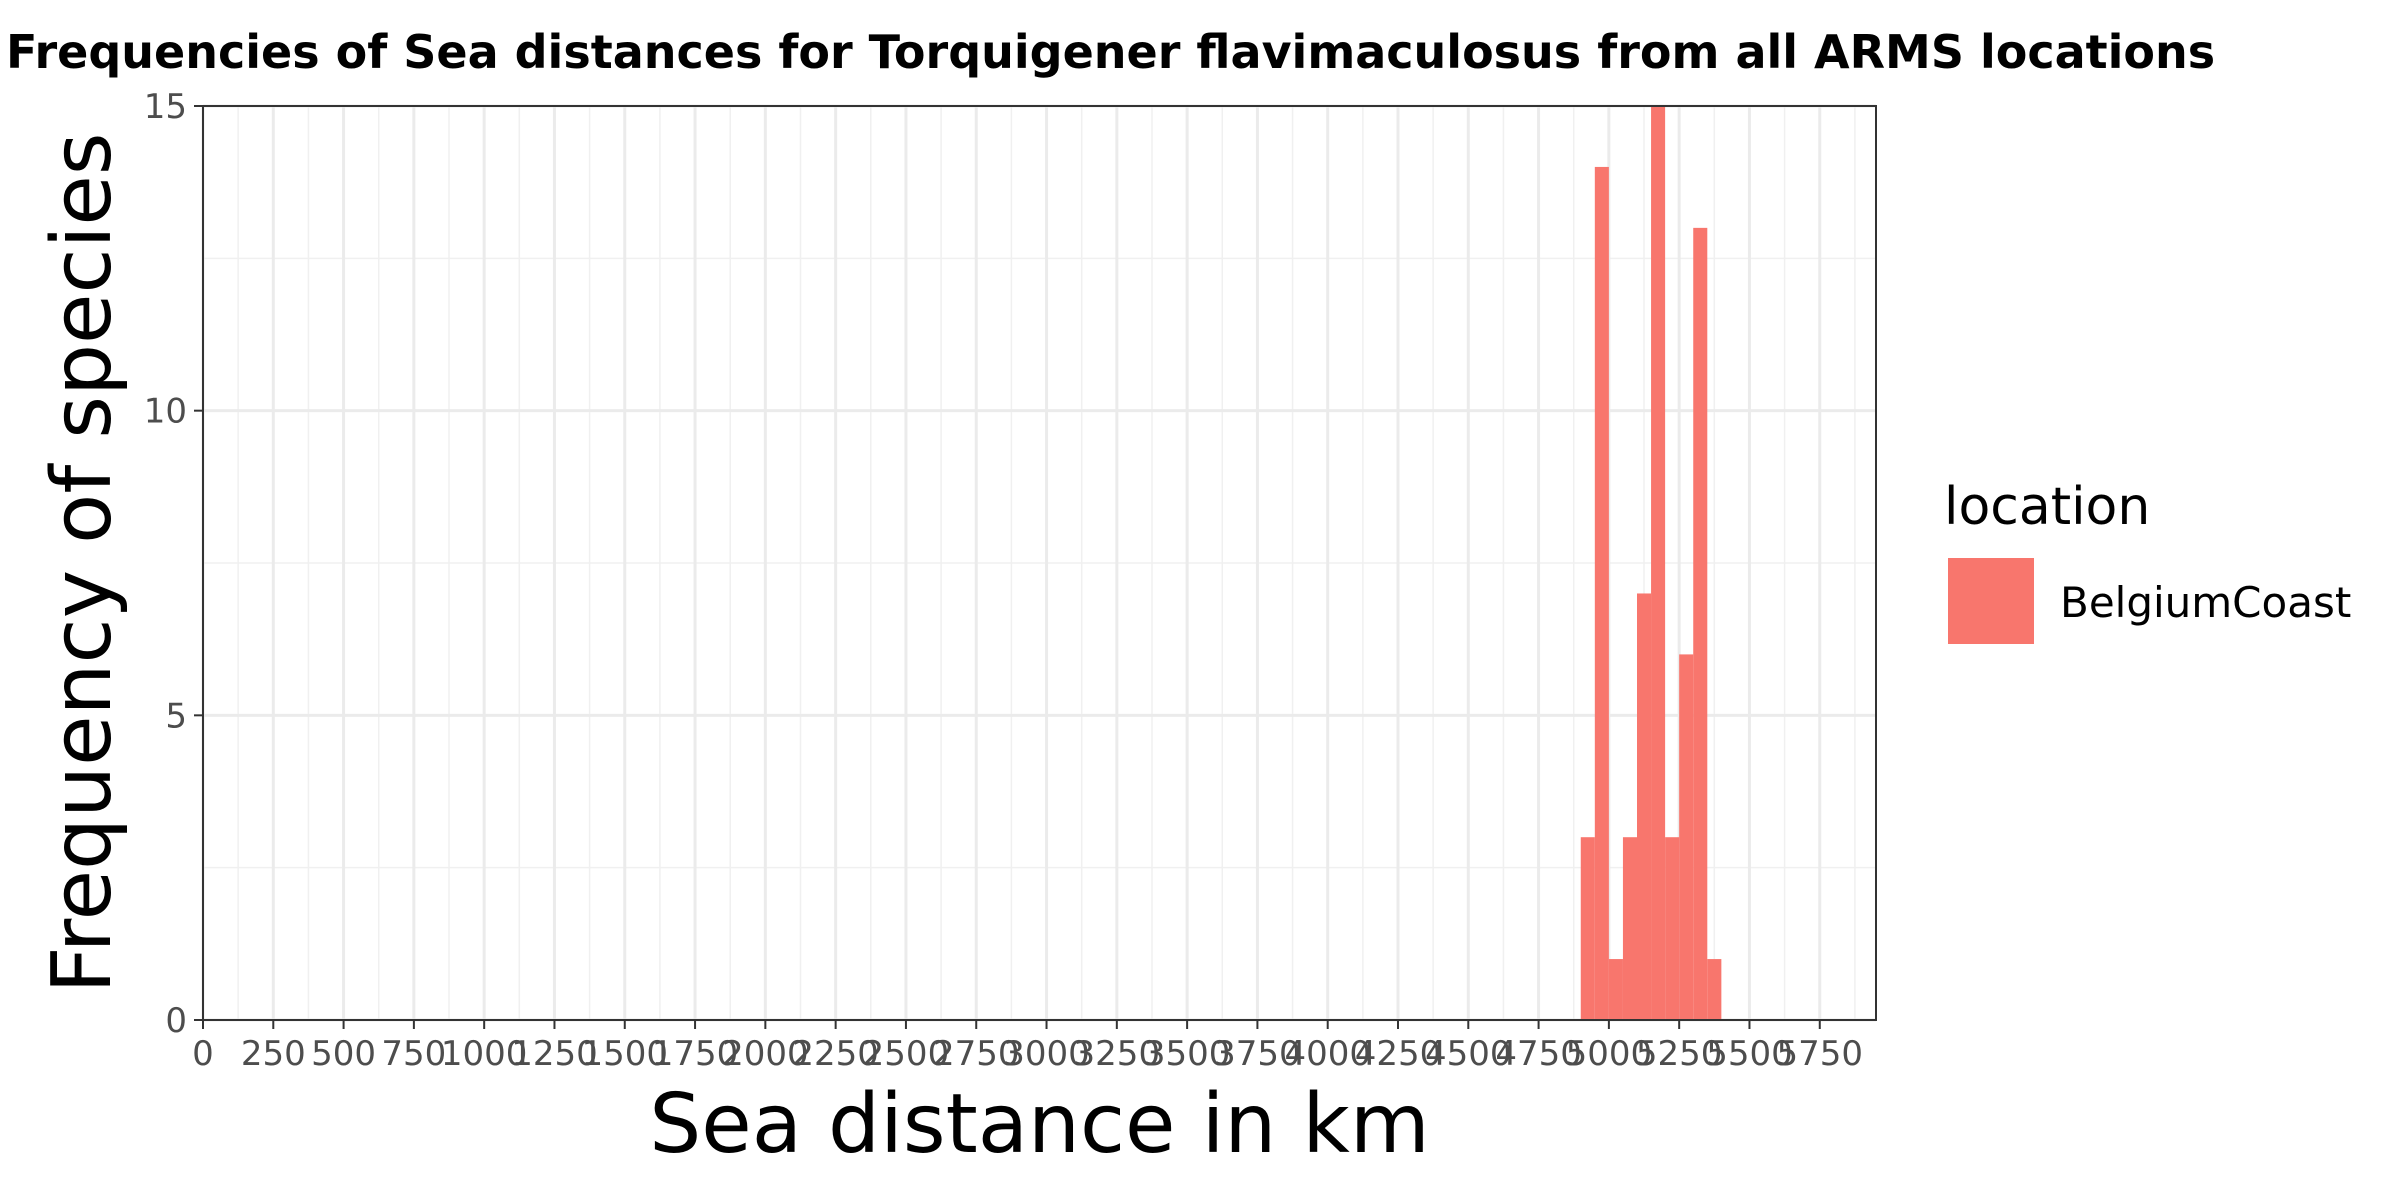 The height and width of the screenshot is (1200, 2400). Describe the element at coordinates (906, 1054) in the screenshot. I see `x-tick-label: 2500` at that location.